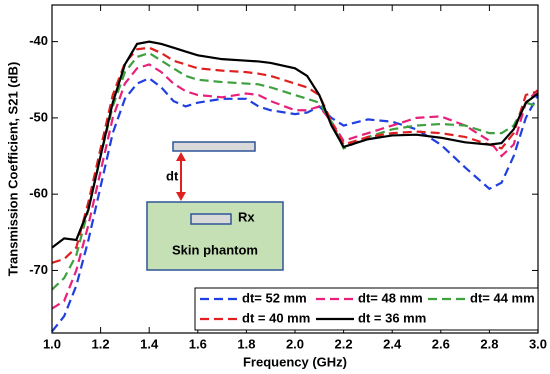 This screenshot has height=374, width=550. I want to click on annotation: Rx, so click(246, 216).